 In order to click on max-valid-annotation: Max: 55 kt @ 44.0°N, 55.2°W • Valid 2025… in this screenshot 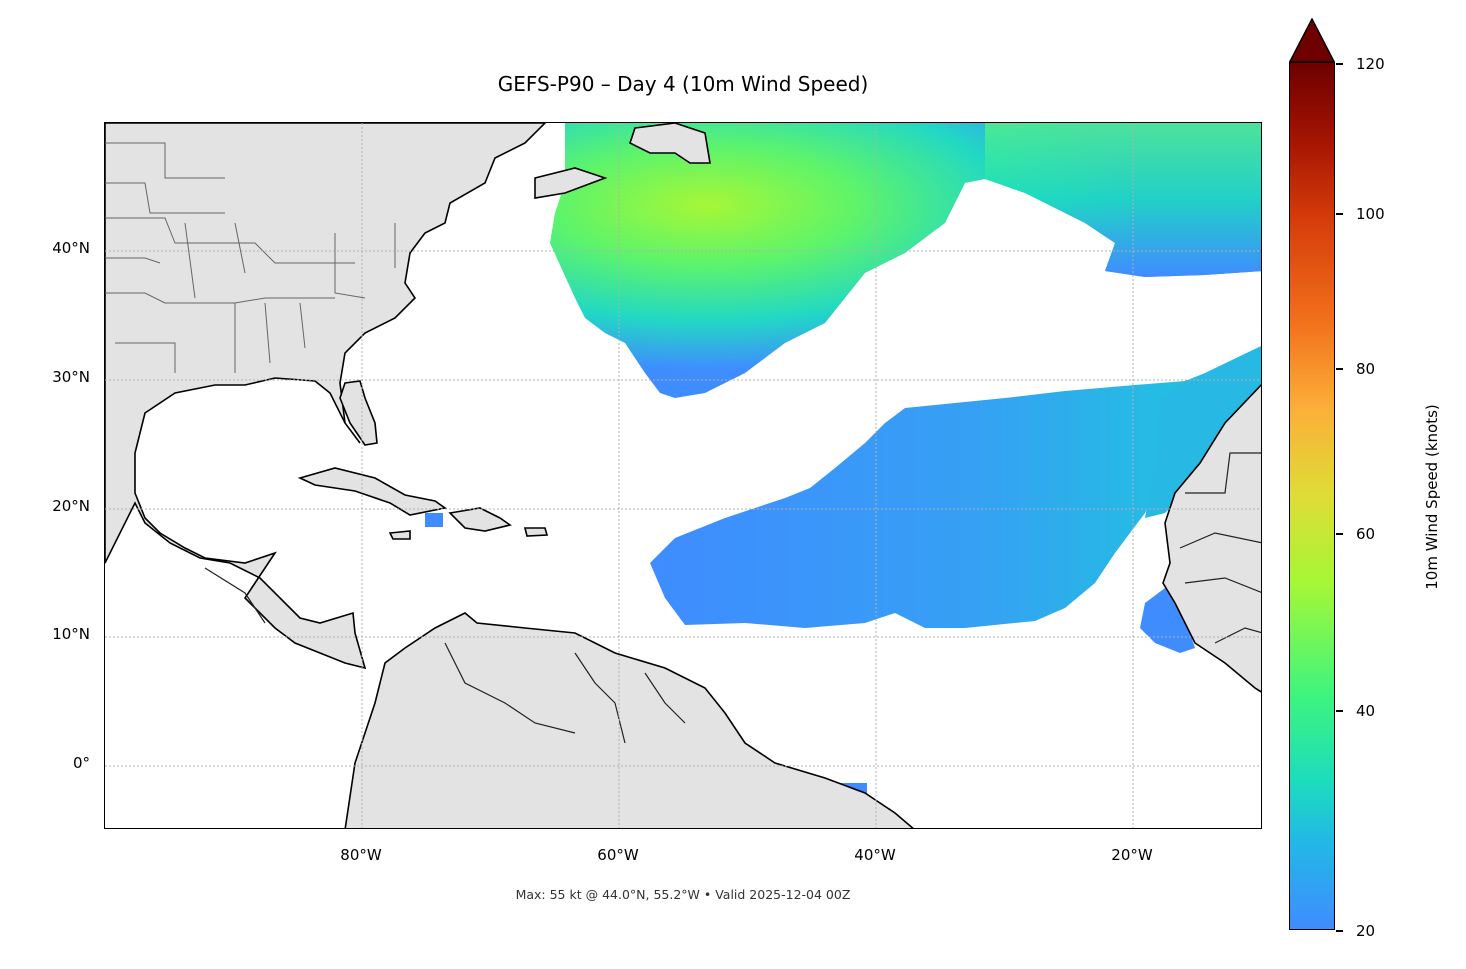, I will do `click(683, 894)`.